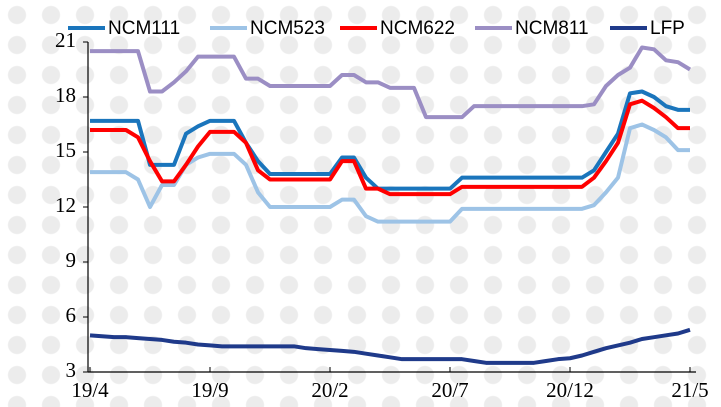 This screenshot has height=407, width=721. What do you see at coordinates (65, 95) in the screenshot?
I see `y-tick-label: 18` at bounding box center [65, 95].